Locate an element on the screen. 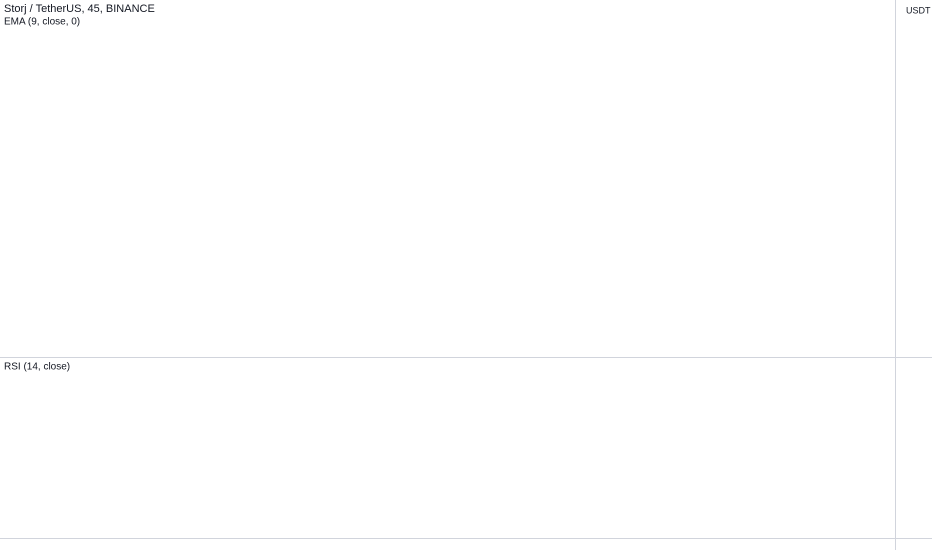 Image resolution: width=932 pixels, height=550 pixels. rsi-legend: RSI (14, close) is located at coordinates (37, 367).